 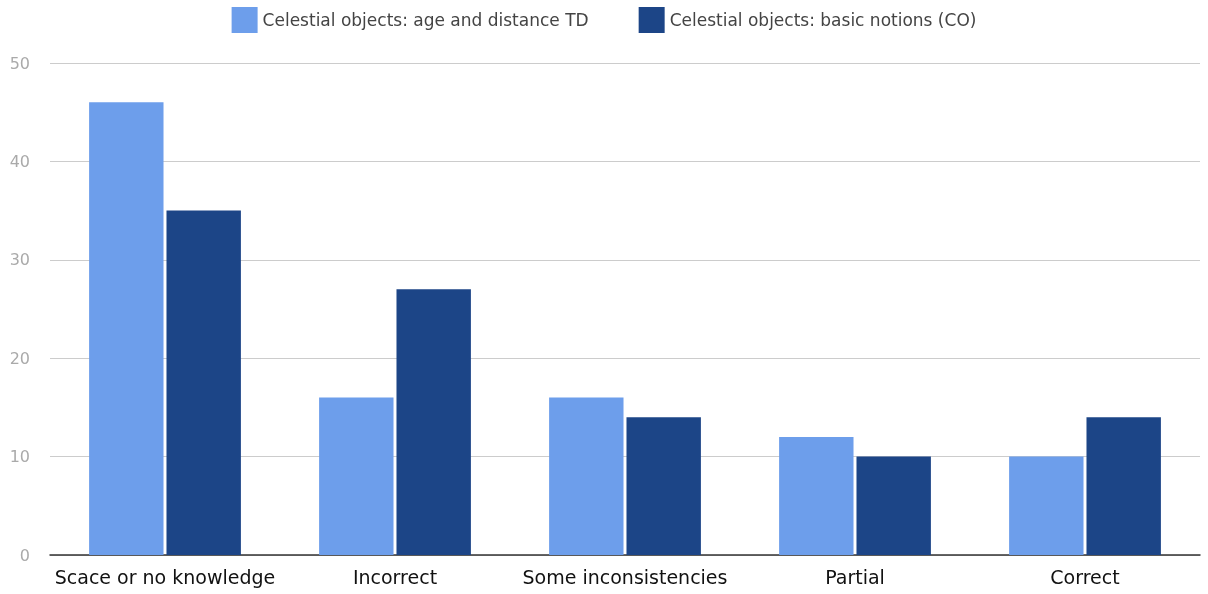 I want to click on y-tick-label: 40, so click(x=19, y=161).